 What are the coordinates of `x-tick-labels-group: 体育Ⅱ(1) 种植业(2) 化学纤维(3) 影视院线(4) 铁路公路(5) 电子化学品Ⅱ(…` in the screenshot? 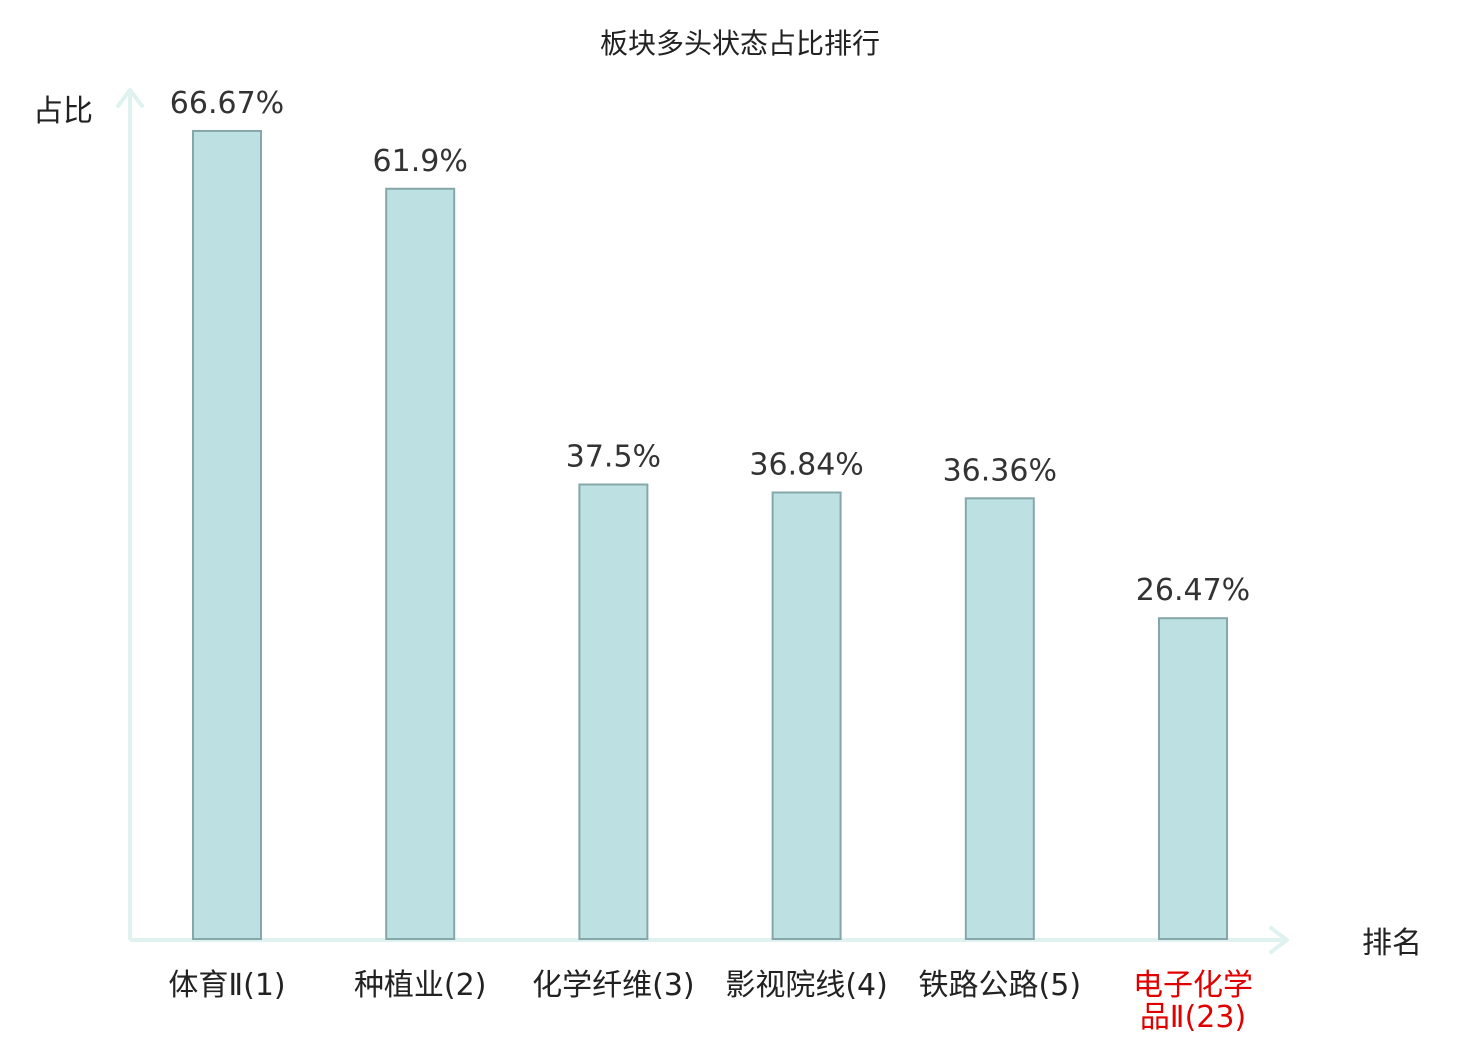 It's located at (710, 1001).